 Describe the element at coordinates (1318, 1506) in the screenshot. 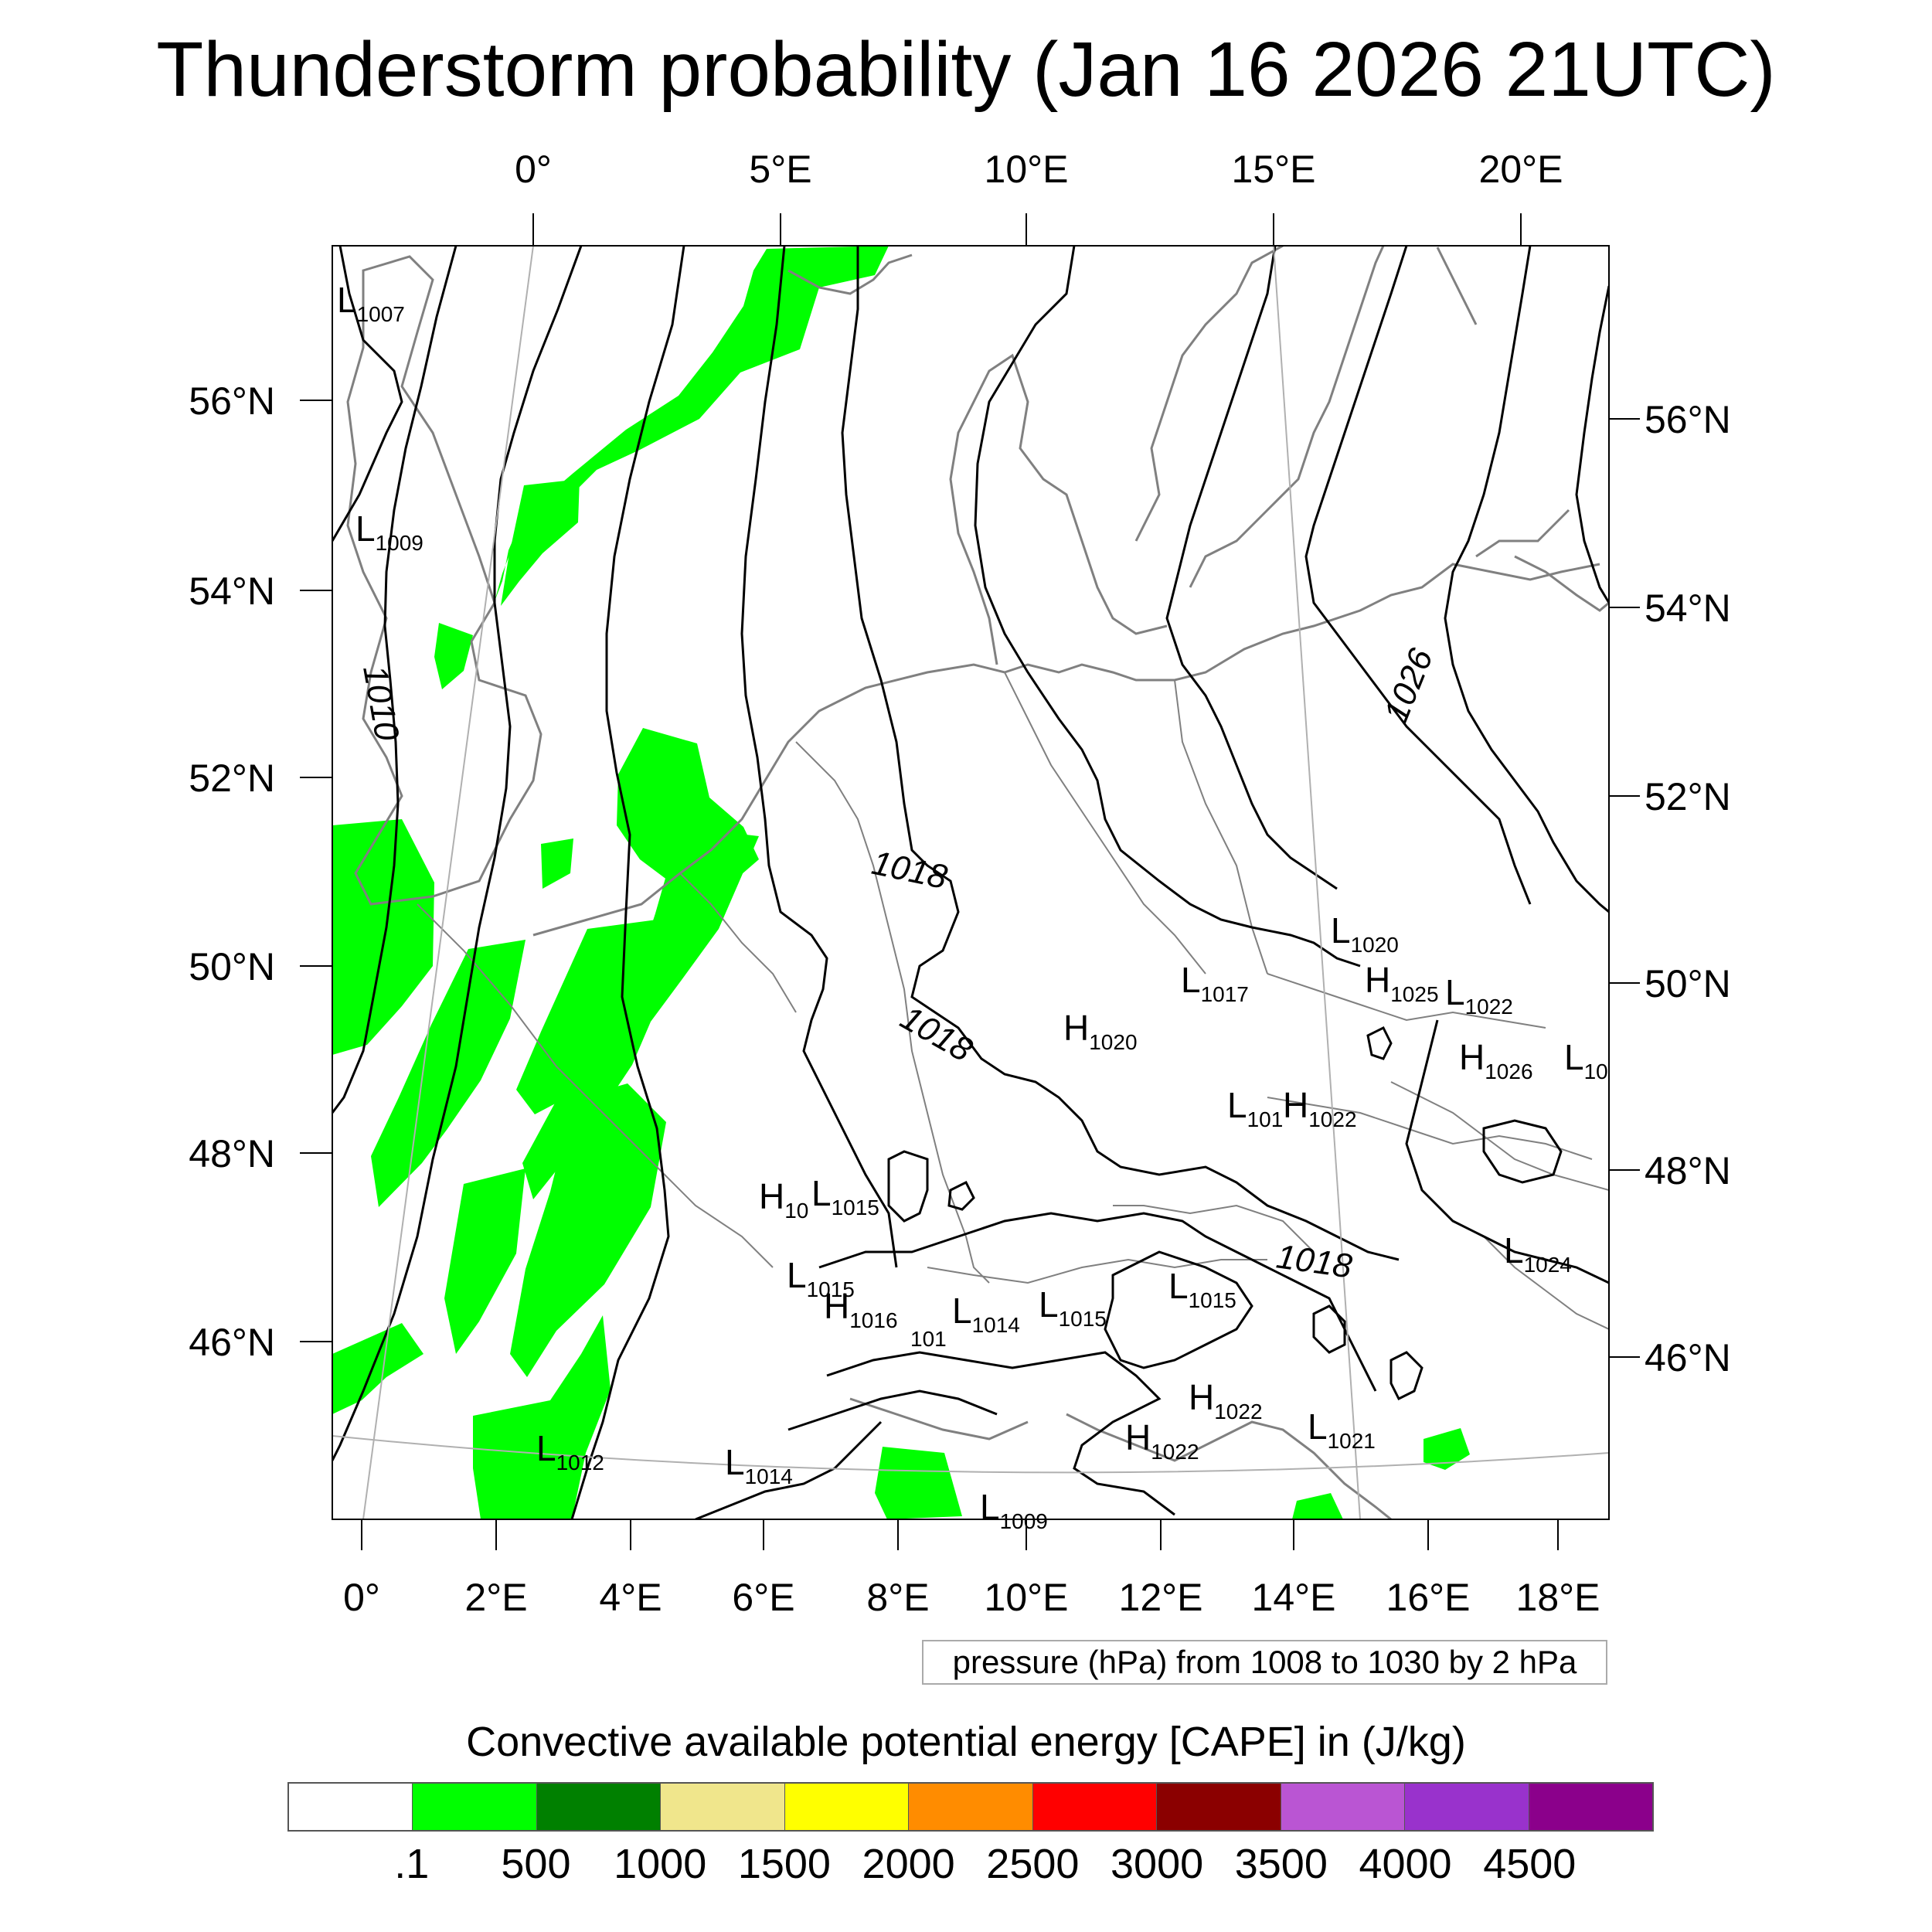

I see `cape-area-adriatic` at that location.